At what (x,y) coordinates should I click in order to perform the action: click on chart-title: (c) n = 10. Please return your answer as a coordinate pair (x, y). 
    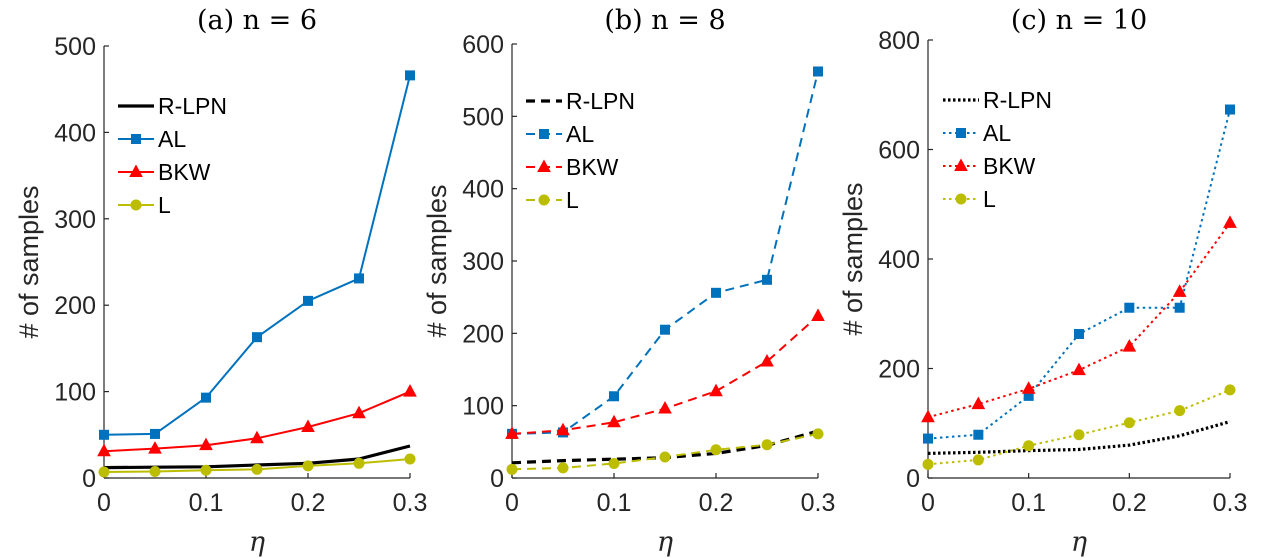
    Looking at the image, I should click on (1079, 20).